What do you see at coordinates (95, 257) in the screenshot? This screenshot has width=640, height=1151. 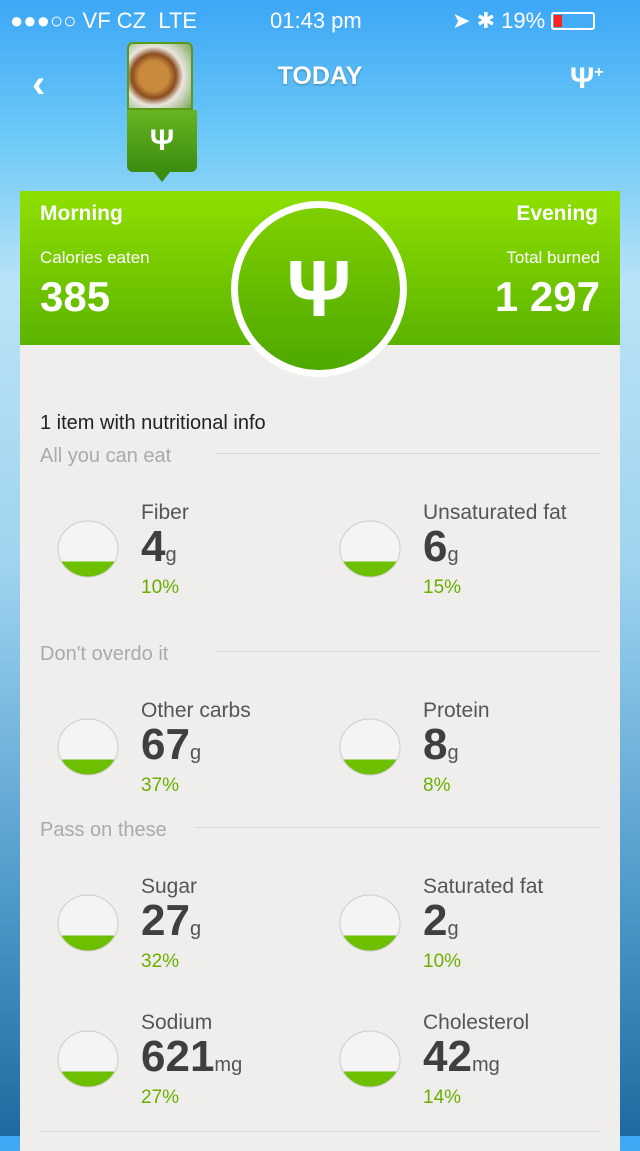 I see `calories-eaten-label: Calories eaten` at bounding box center [95, 257].